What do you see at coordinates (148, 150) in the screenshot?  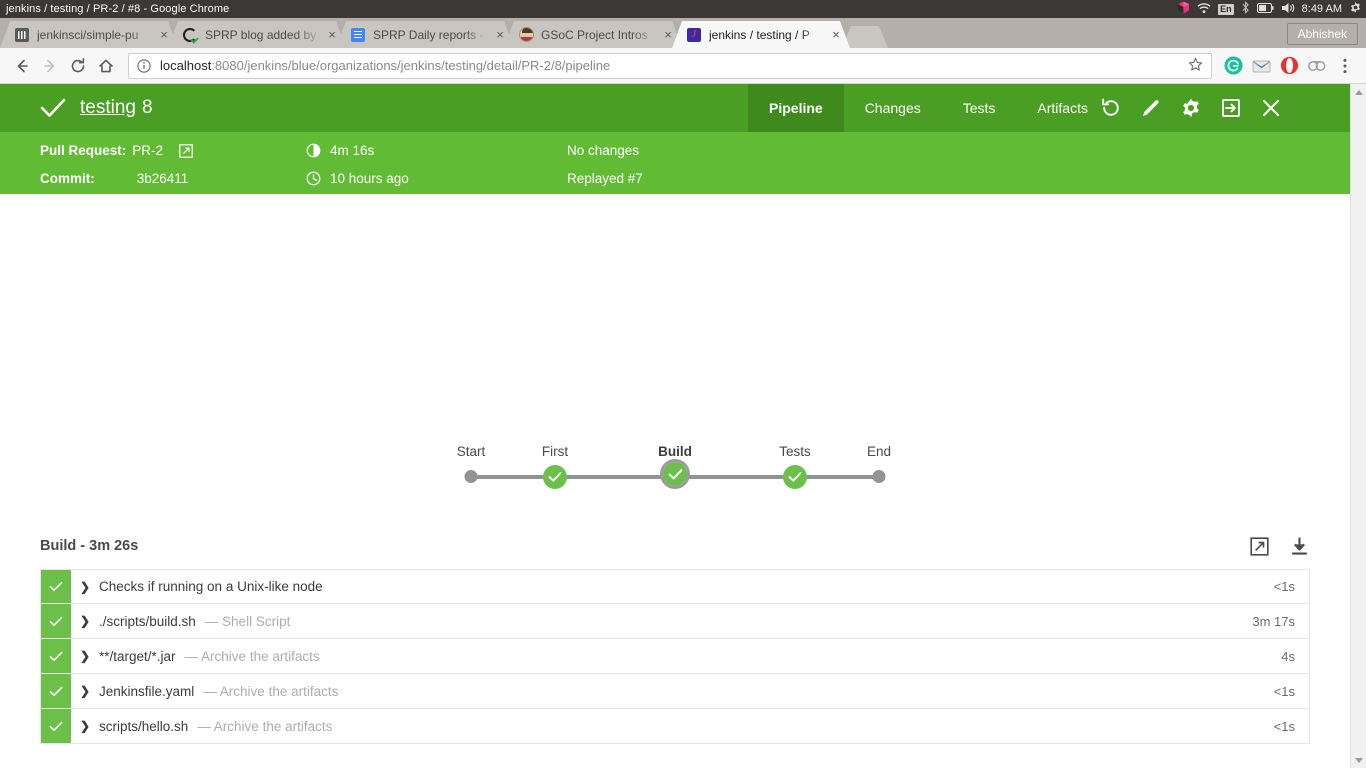 I see `pull-request-value: PR-2` at bounding box center [148, 150].